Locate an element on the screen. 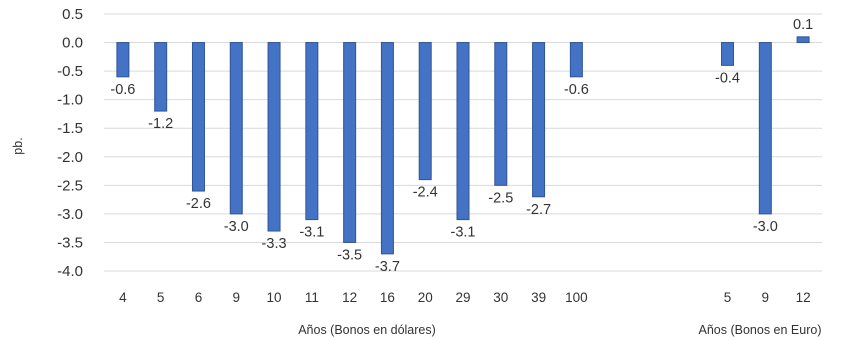  y-tick-label: -0.5 is located at coordinates (70, 71).